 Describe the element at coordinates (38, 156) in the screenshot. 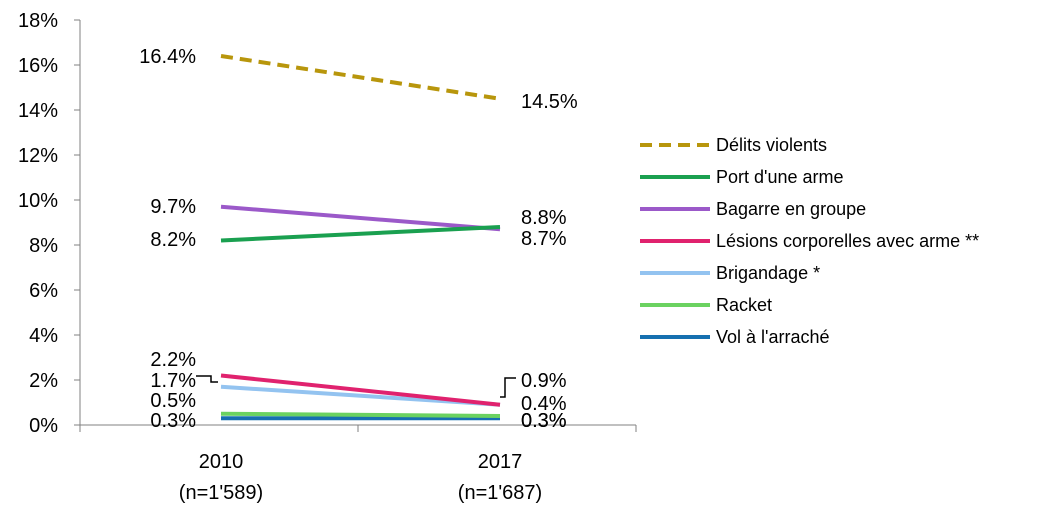

I see `y-tick-label: 12%` at that location.